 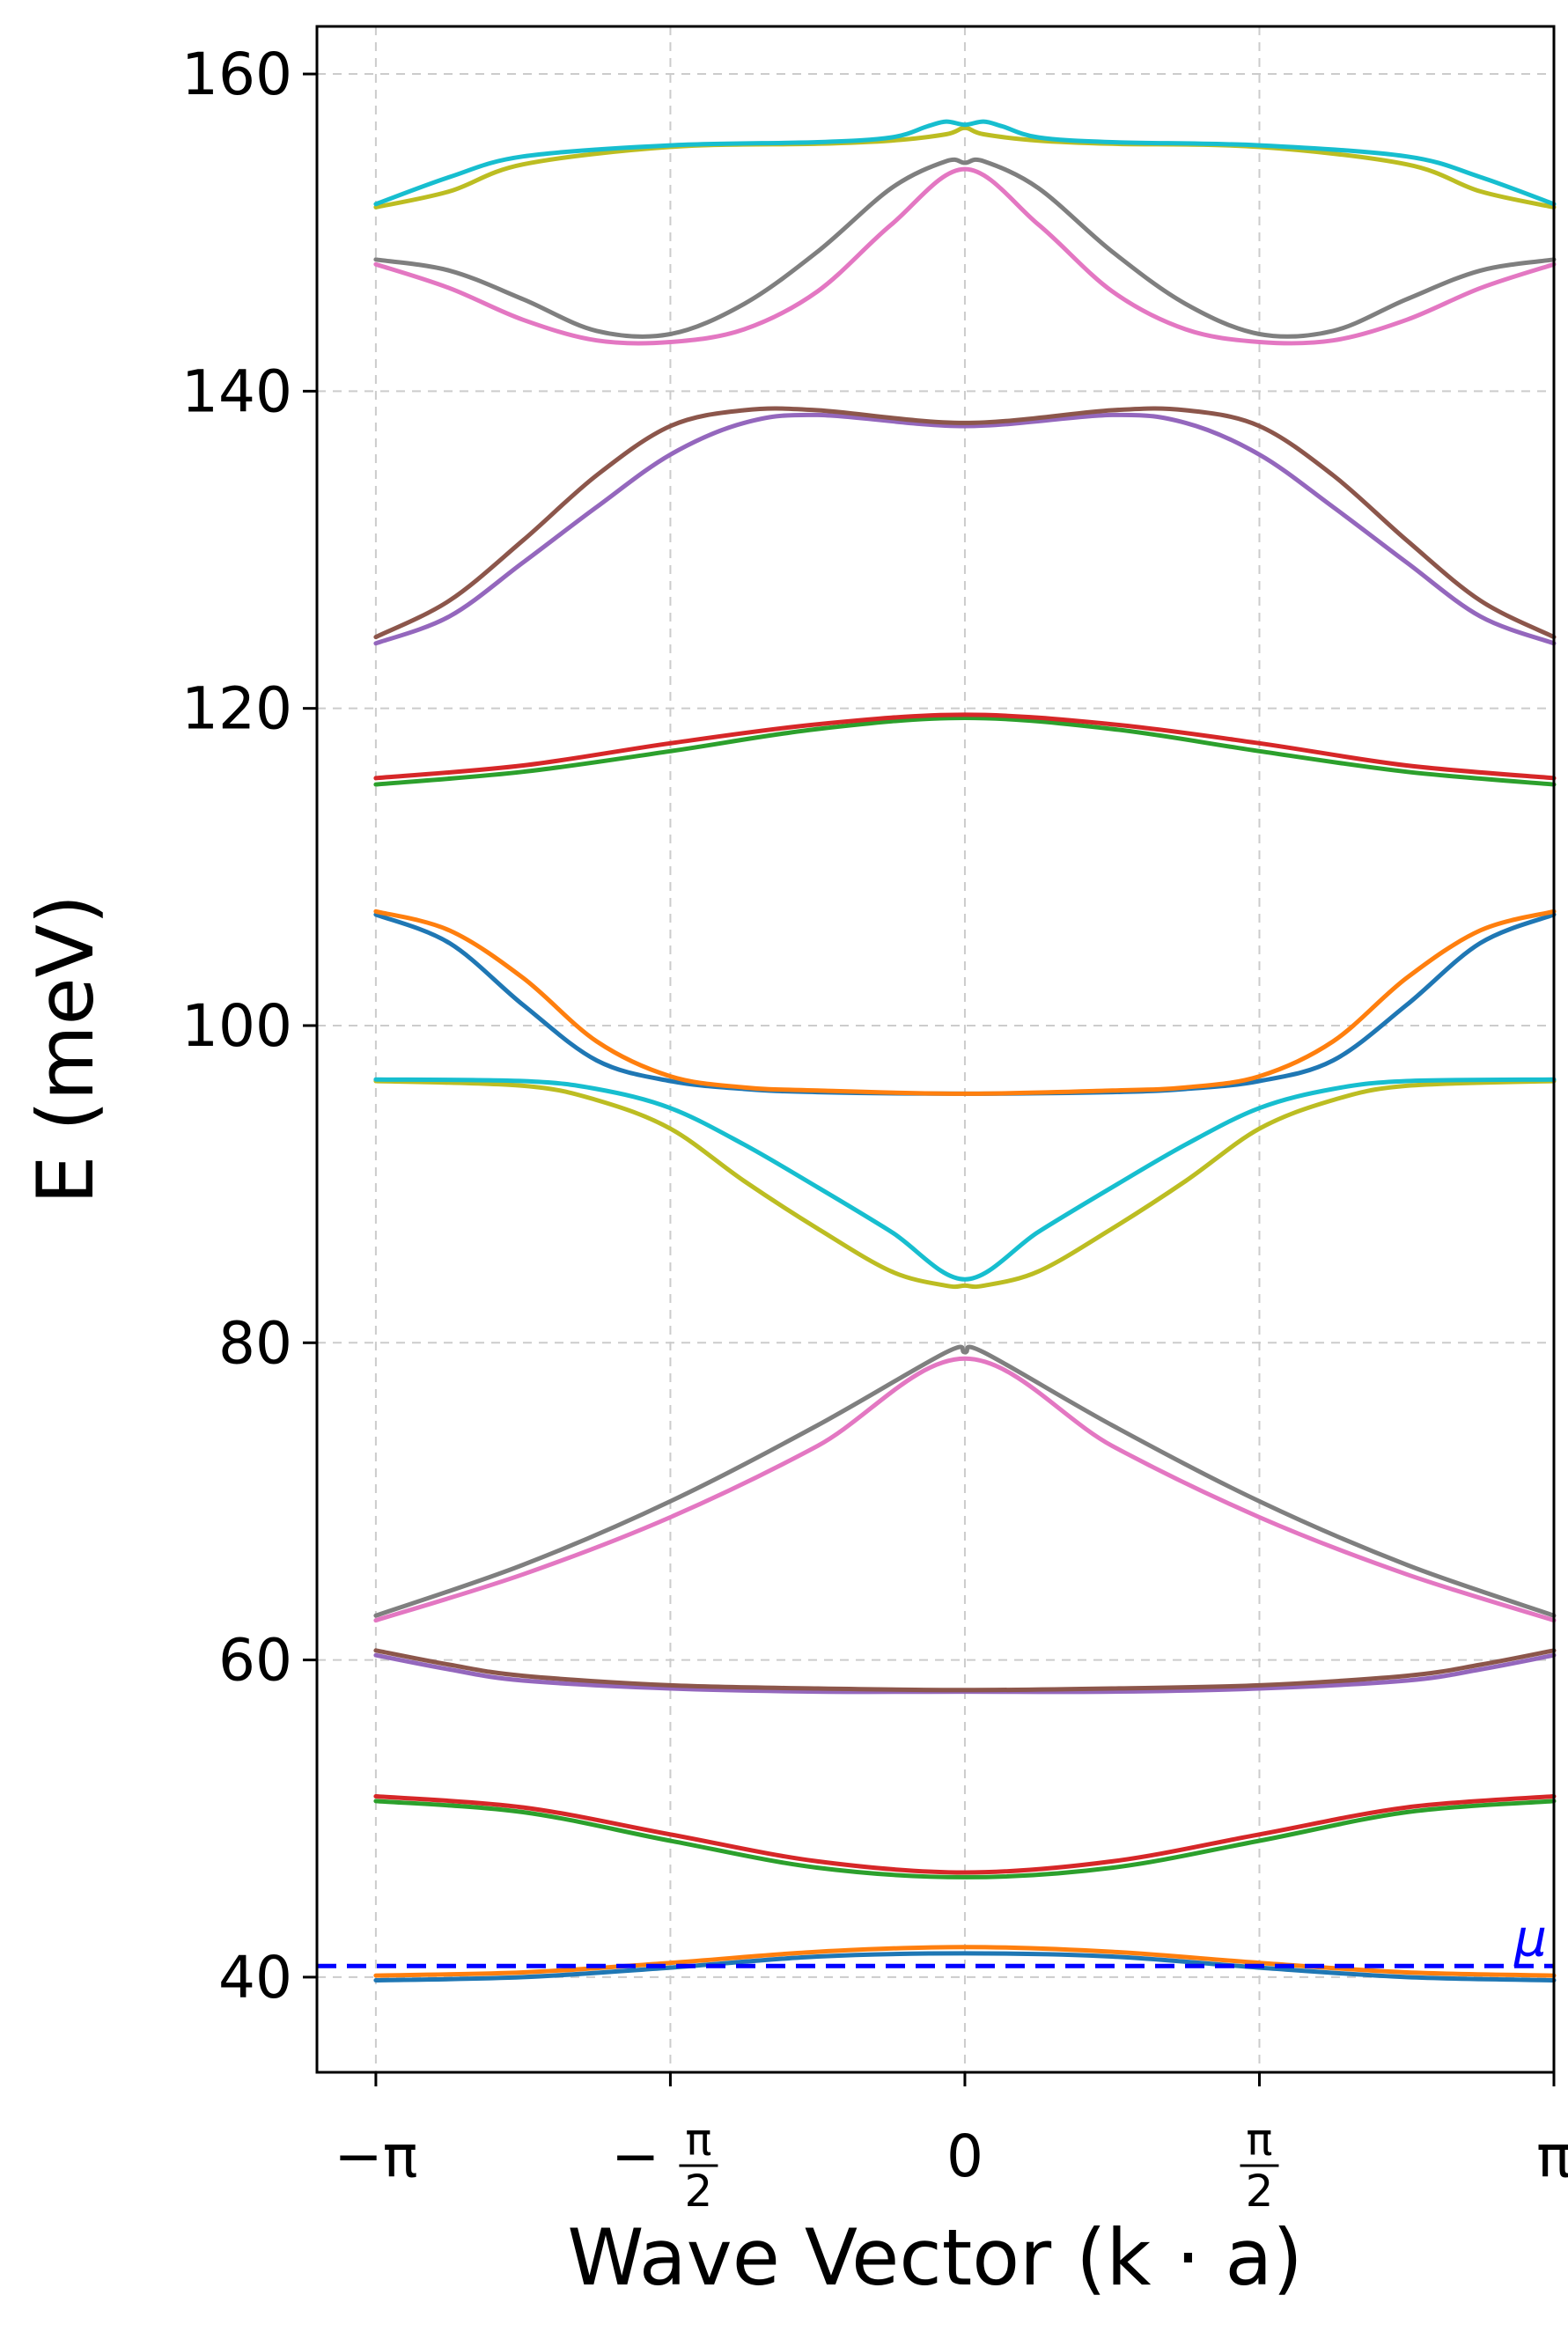 I want to click on y-tick-label: 160, so click(x=237, y=74).